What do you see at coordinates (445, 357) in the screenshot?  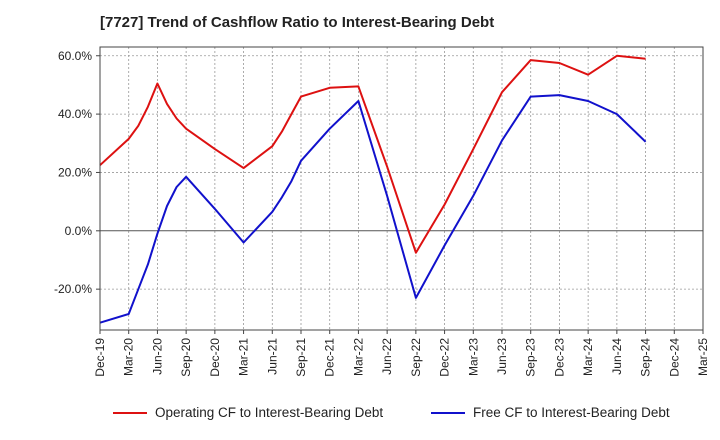 I see `x-tick-label: Dec-22` at bounding box center [445, 357].